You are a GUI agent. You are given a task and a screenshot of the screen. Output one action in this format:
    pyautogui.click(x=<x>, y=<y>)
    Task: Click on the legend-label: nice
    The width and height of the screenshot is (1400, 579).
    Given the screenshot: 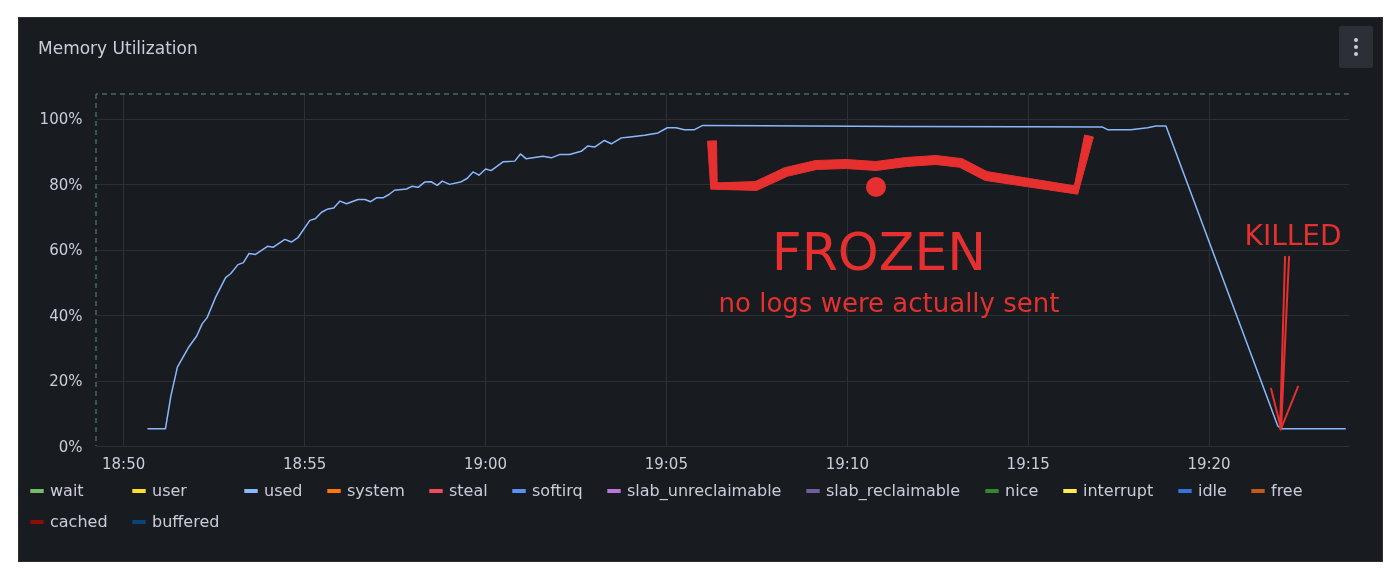 What is the action you would take?
    pyautogui.click(x=1022, y=490)
    